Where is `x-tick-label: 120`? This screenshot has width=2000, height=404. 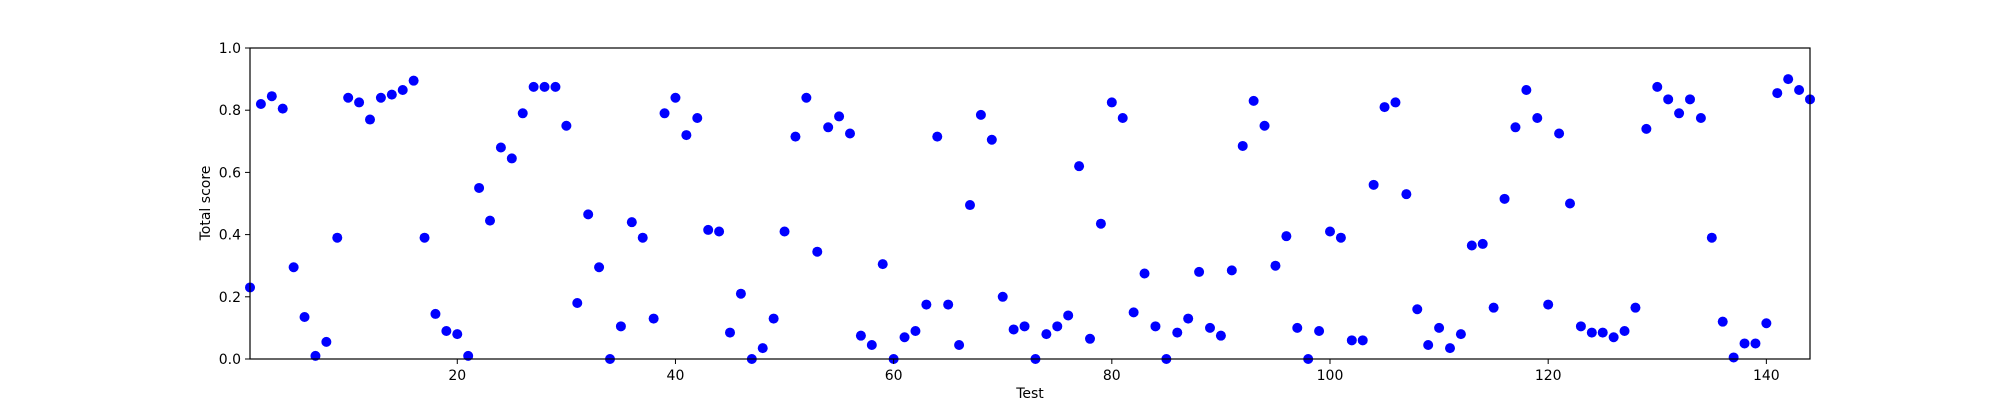
x-tick-label: 120 is located at coordinates (1548, 376).